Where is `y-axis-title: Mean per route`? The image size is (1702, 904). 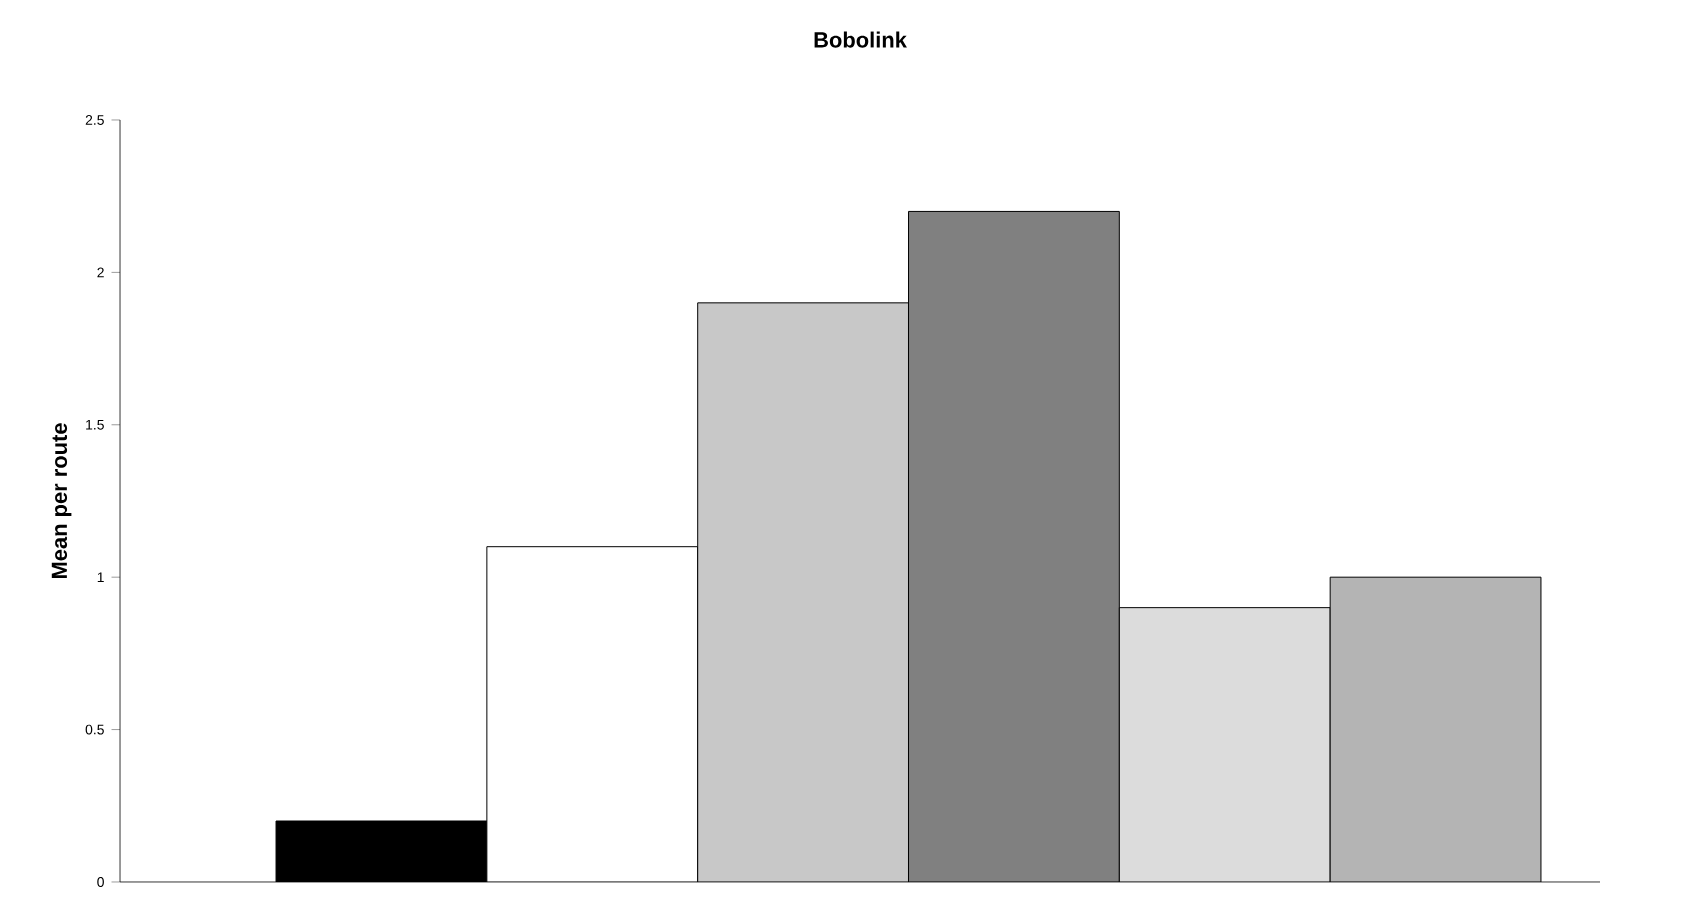 y-axis-title: Mean per route is located at coordinates (61, 500).